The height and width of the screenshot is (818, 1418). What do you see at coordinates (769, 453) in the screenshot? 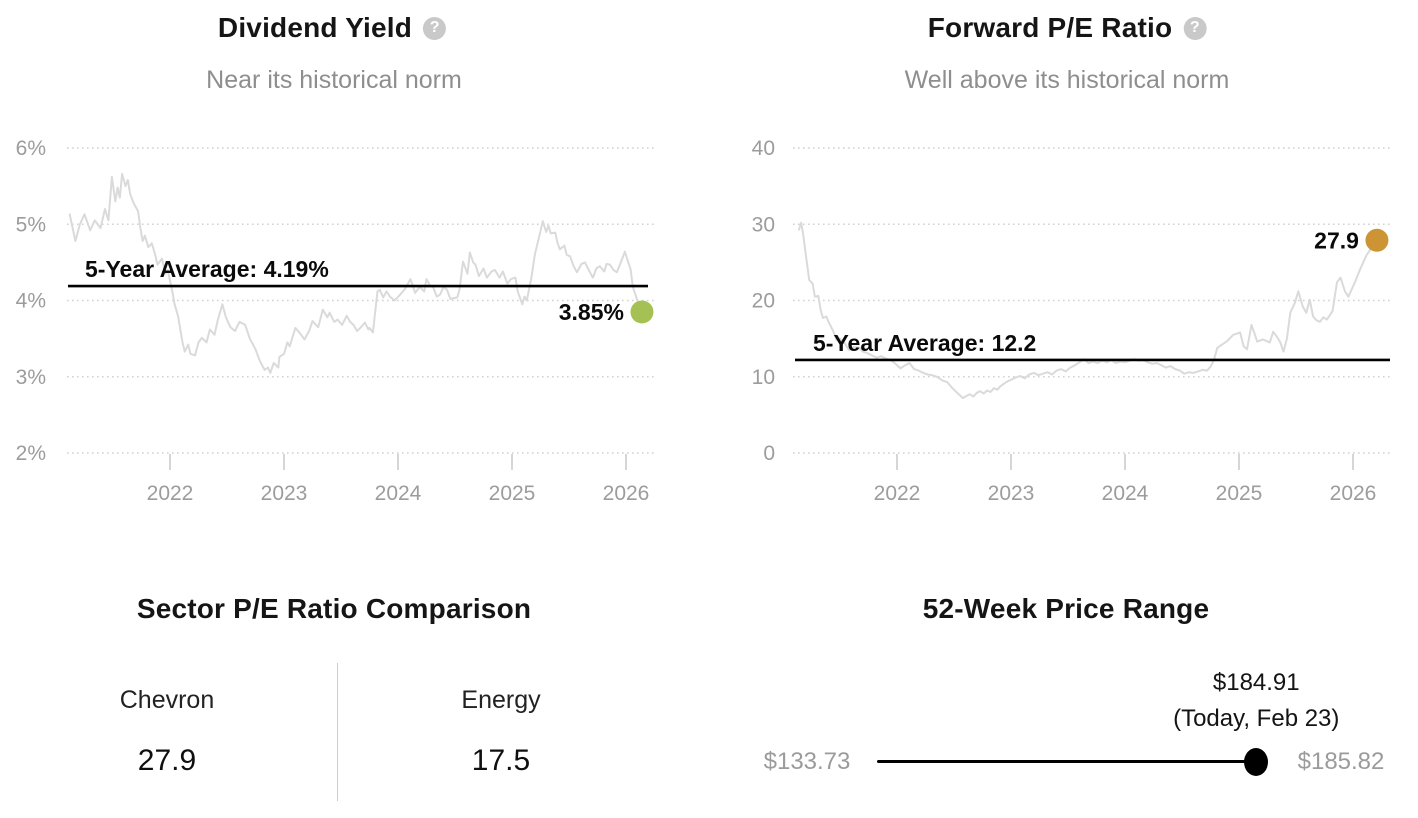
I see `y-axis-label: 0` at bounding box center [769, 453].